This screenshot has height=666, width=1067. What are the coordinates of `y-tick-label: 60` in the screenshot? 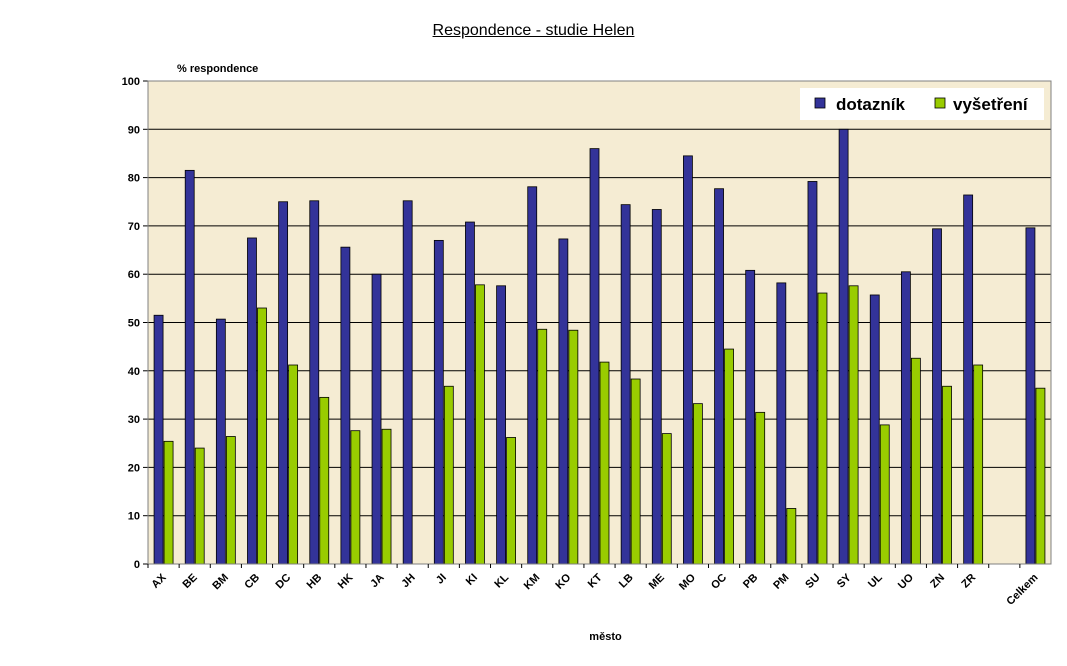 It's located at (134, 275).